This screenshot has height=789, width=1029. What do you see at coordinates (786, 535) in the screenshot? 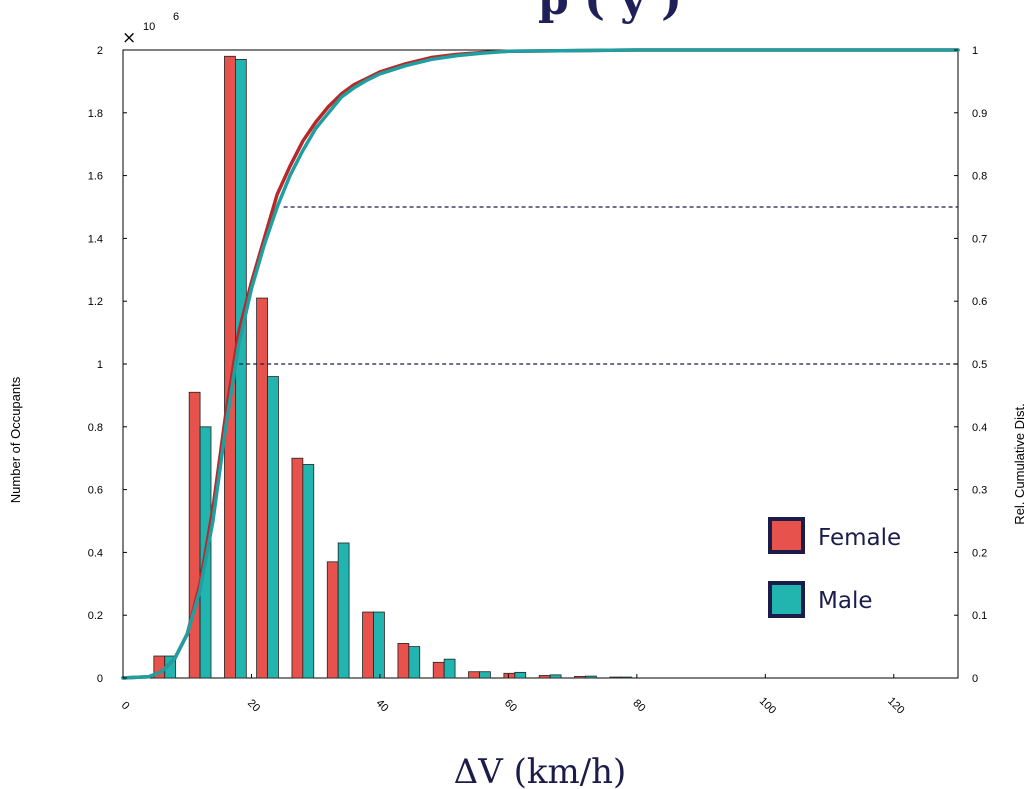
I see `legend-swatch-female` at bounding box center [786, 535].